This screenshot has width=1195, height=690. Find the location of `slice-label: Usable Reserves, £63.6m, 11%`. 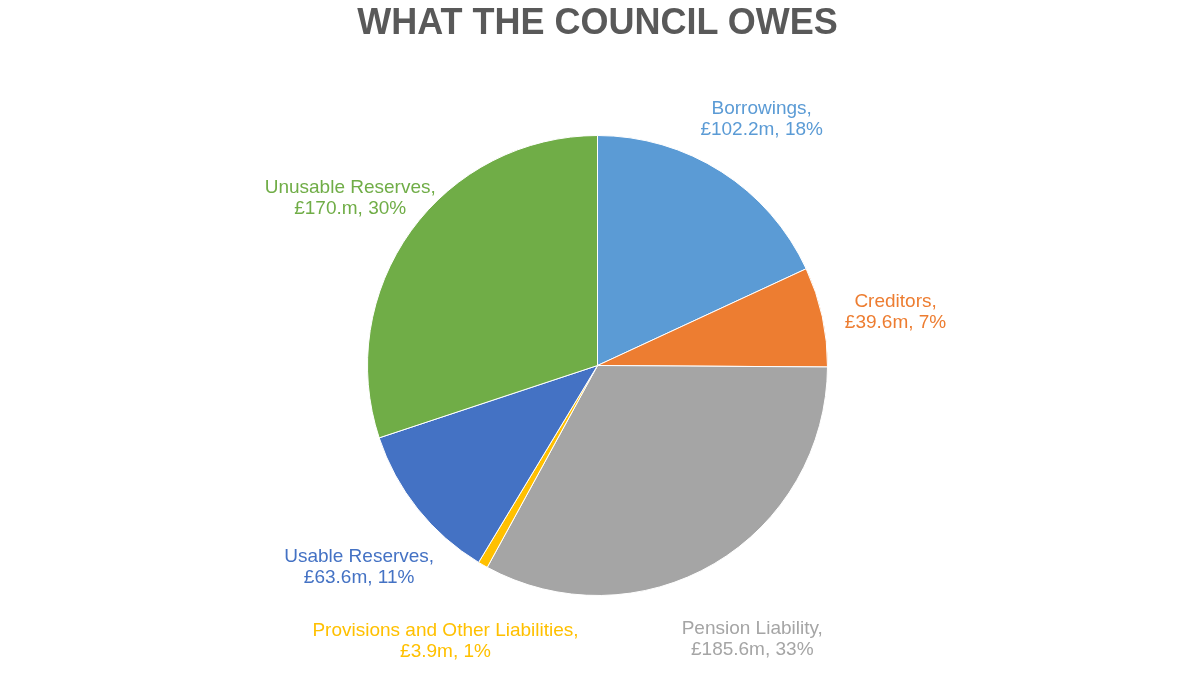

slice-label: Usable Reserves, £63.6m, 11% is located at coordinates (359, 565).